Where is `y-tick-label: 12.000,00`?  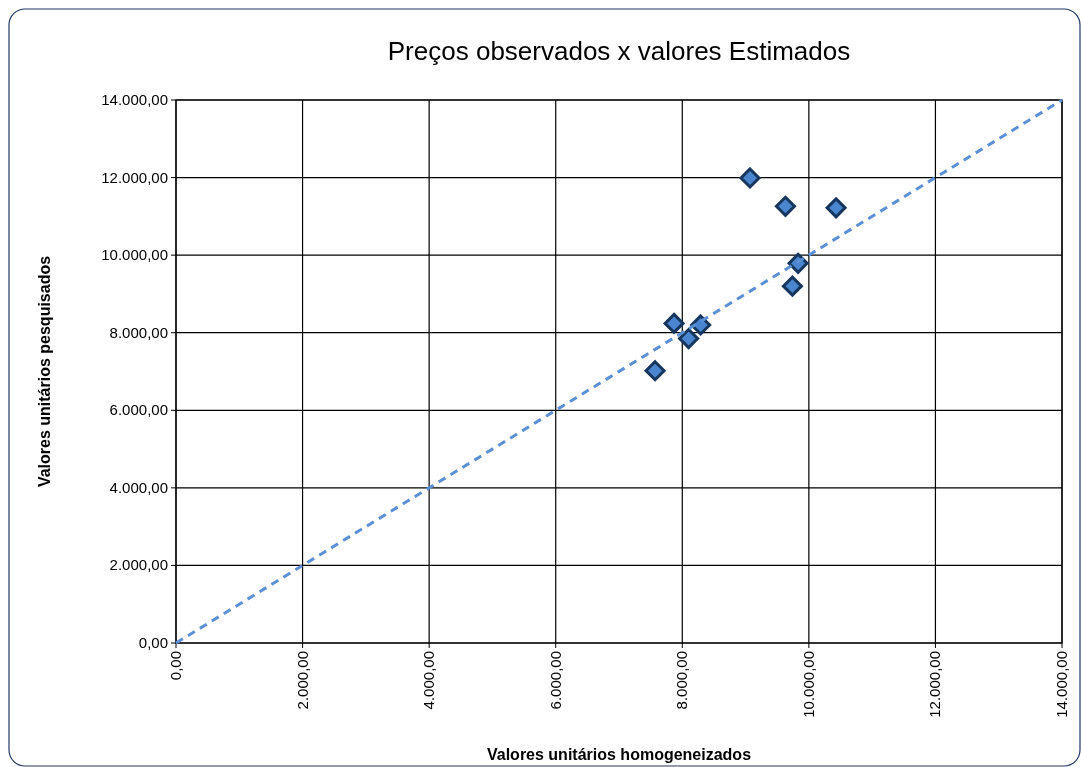 y-tick-label: 12.000,00 is located at coordinates (134, 177).